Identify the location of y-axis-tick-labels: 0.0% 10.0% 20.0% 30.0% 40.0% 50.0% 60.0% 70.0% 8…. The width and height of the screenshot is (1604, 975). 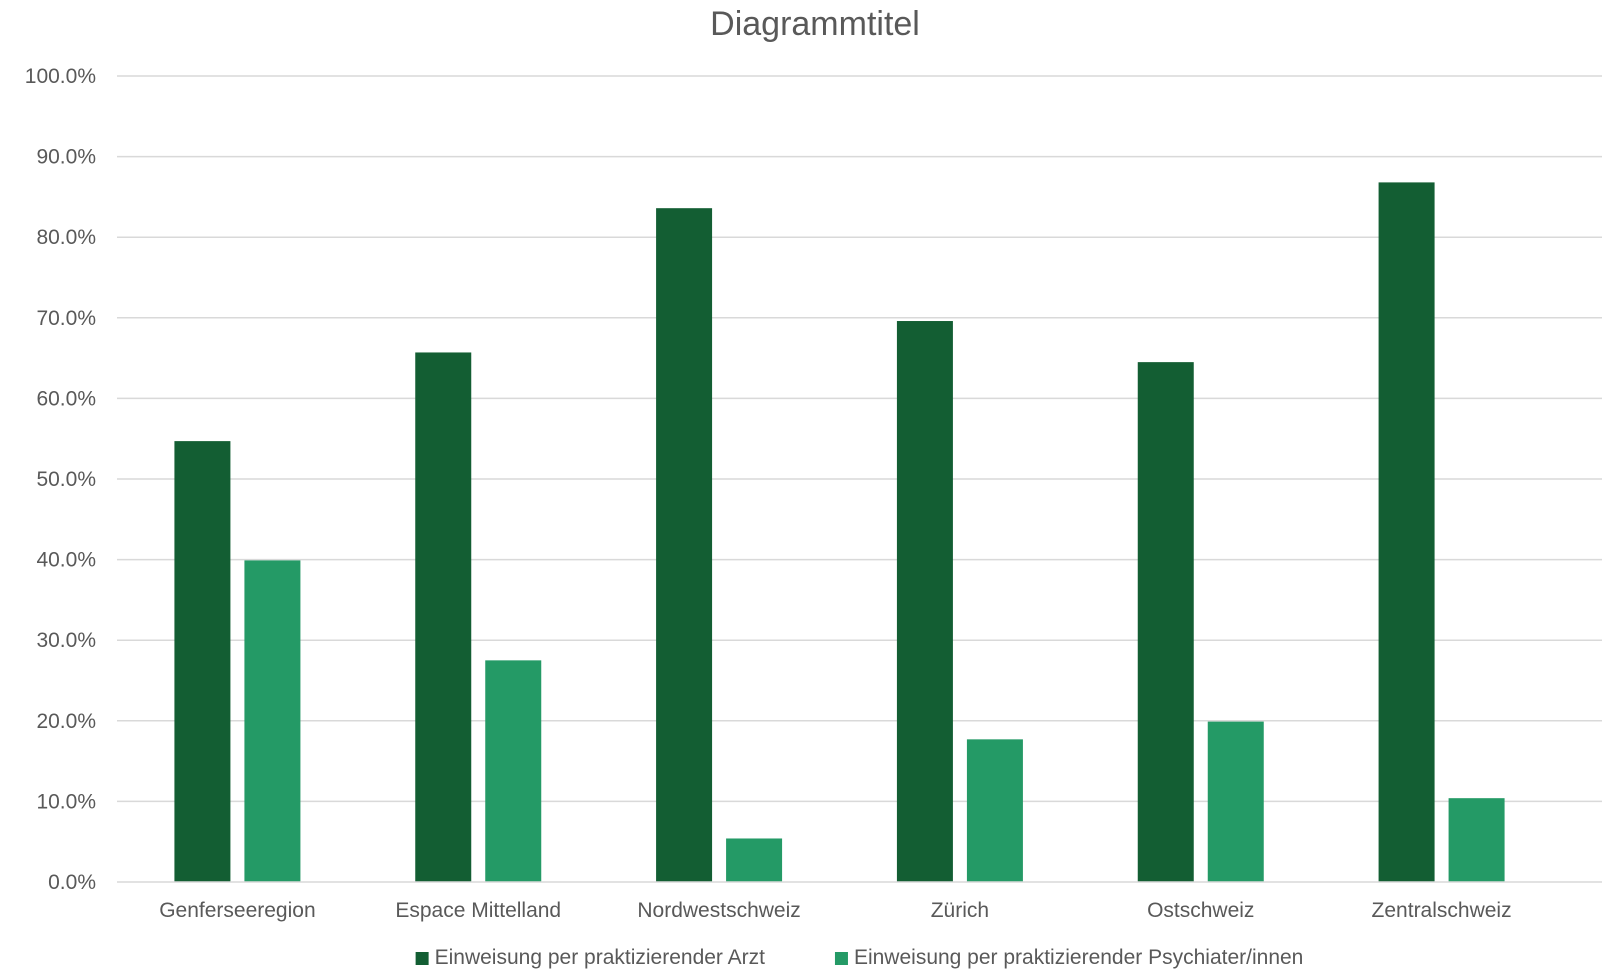
(60, 479).